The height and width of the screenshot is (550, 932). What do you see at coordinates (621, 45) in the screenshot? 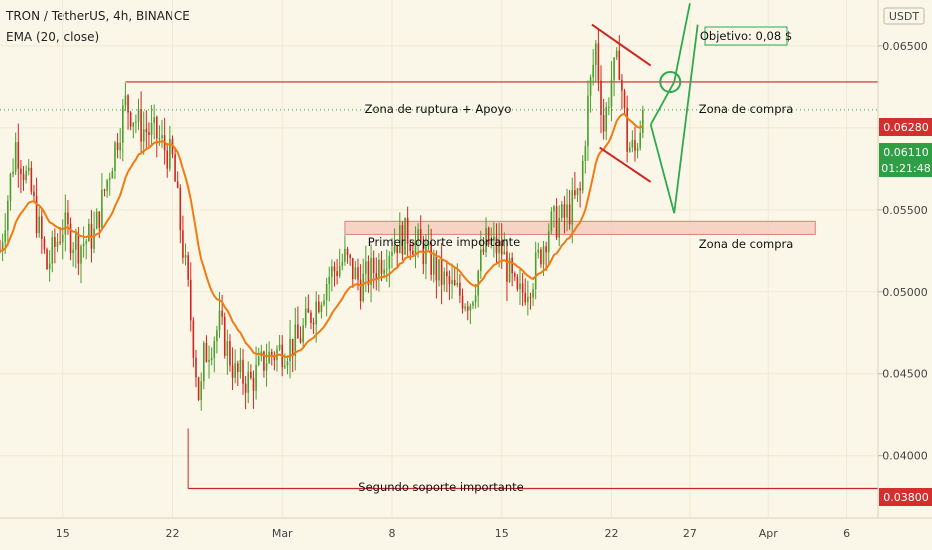
I see `wedge-upper-line` at bounding box center [621, 45].